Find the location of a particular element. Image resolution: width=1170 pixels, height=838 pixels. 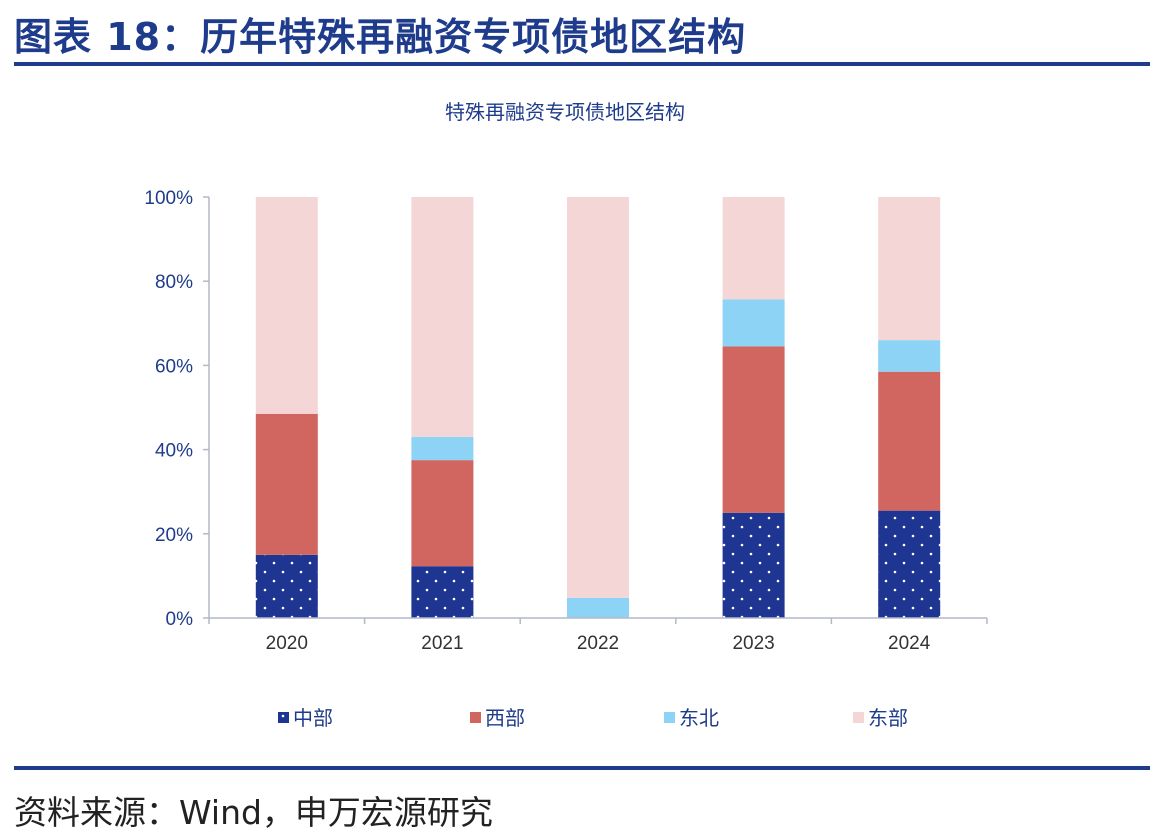

legend-label-northeast: 东北 is located at coordinates (699, 718).